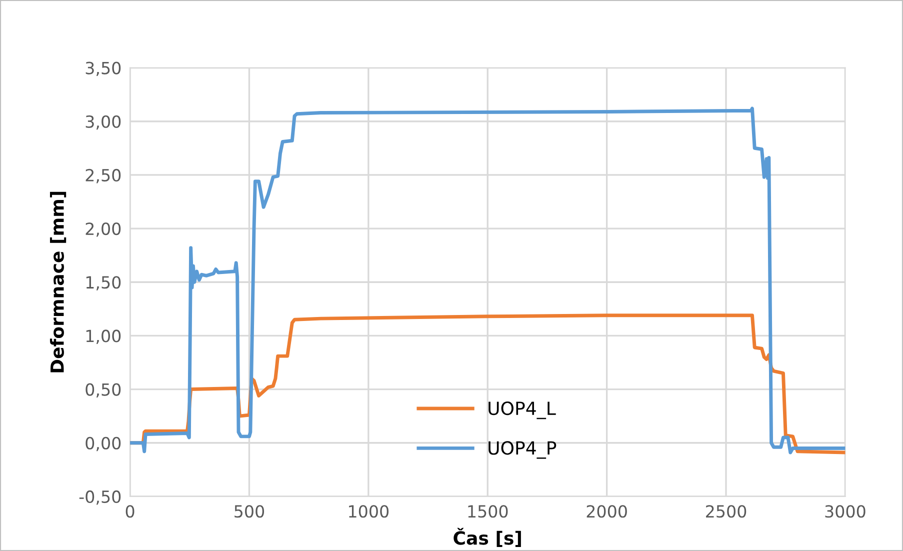 The height and width of the screenshot is (551, 903). What do you see at coordinates (130, 511) in the screenshot?
I see `x-tick-label: 0` at bounding box center [130, 511].